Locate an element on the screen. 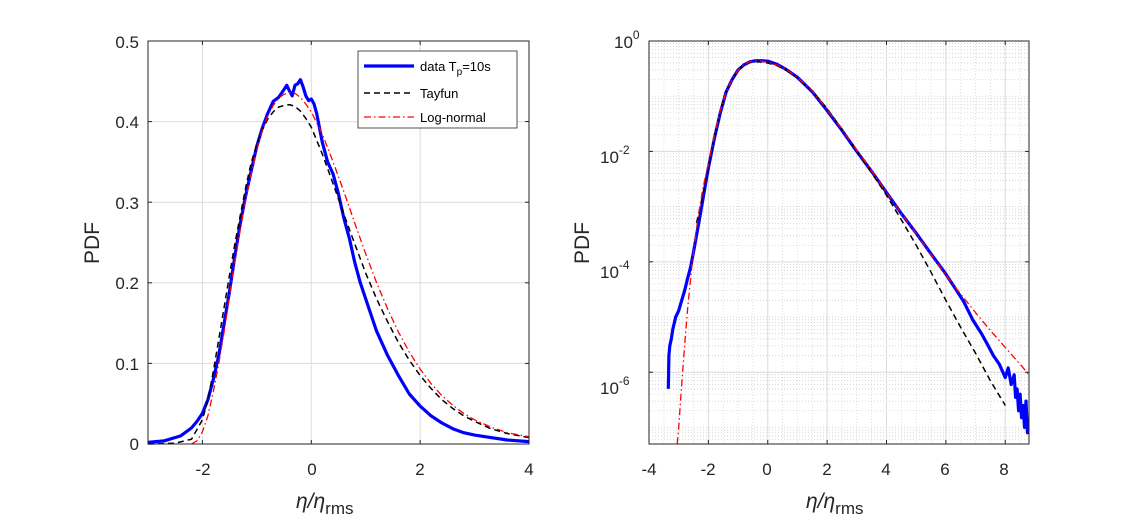 This screenshot has height=525, width=1138. left-x-tick-label: -2 is located at coordinates (202, 469).